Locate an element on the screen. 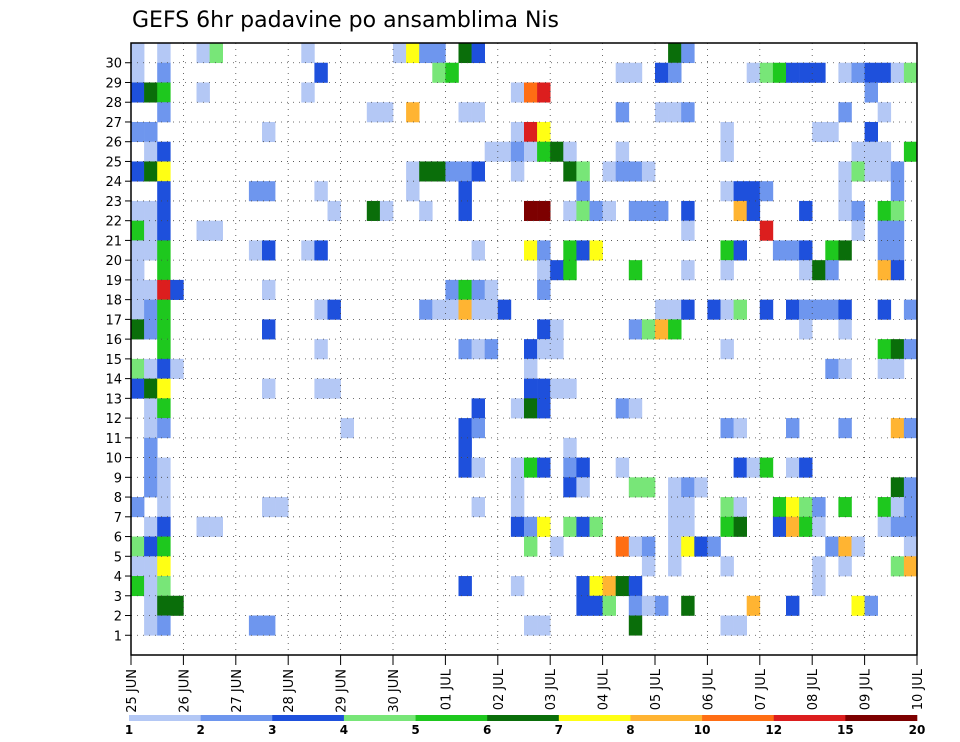 The image size is (960, 742). y-tick-label: 22 is located at coordinates (113, 222).